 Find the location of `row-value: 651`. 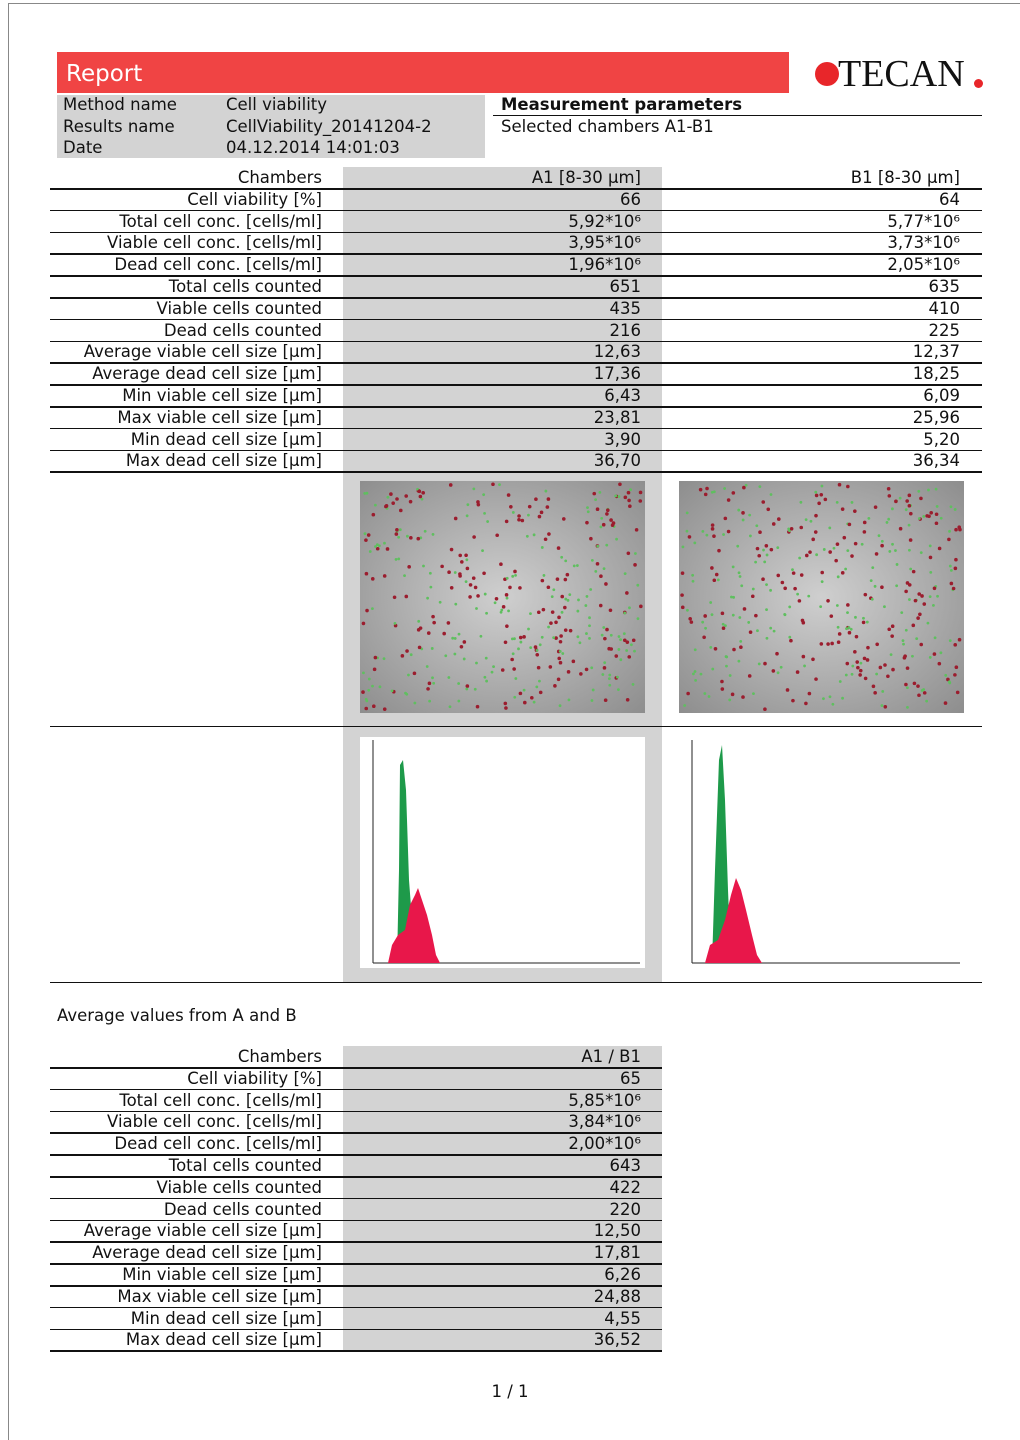

row-value: 651 is located at coordinates (625, 286).